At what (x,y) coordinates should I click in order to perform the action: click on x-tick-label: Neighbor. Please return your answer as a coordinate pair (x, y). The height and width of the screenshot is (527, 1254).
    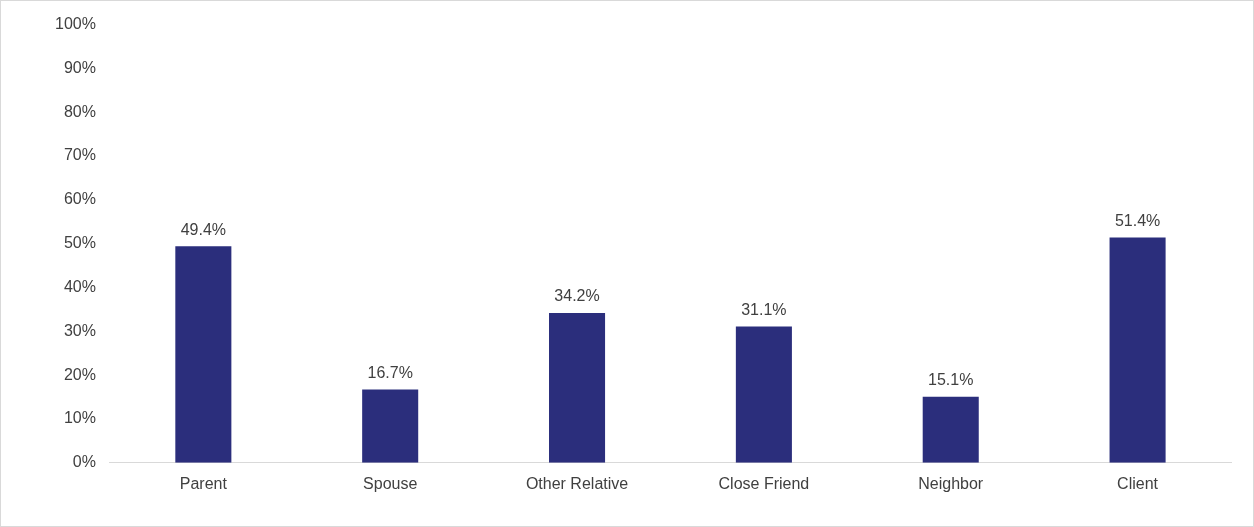
    Looking at the image, I should click on (951, 483).